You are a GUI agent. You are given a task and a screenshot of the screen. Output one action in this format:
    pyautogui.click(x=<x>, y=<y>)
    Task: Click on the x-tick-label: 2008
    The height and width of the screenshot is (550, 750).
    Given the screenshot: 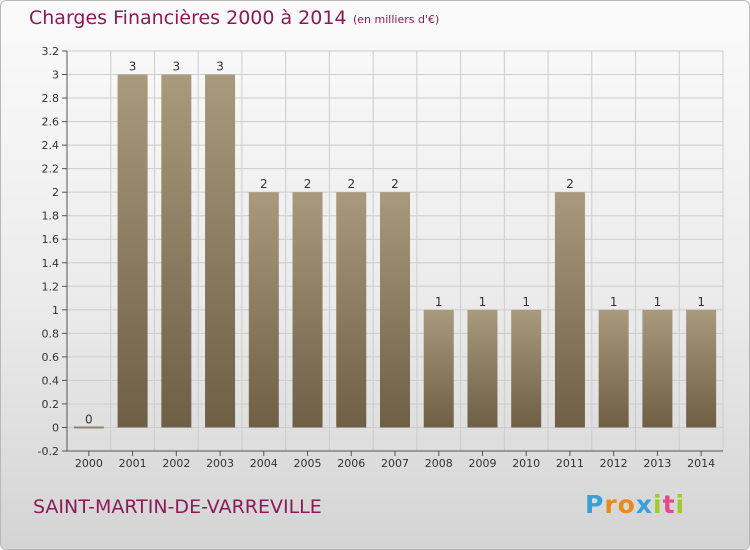 What is the action you would take?
    pyautogui.click(x=439, y=463)
    